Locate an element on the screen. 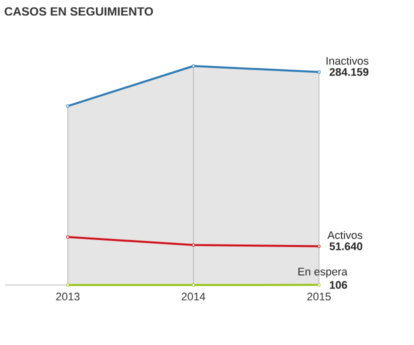  data-label: 284.159 is located at coordinates (349, 72).